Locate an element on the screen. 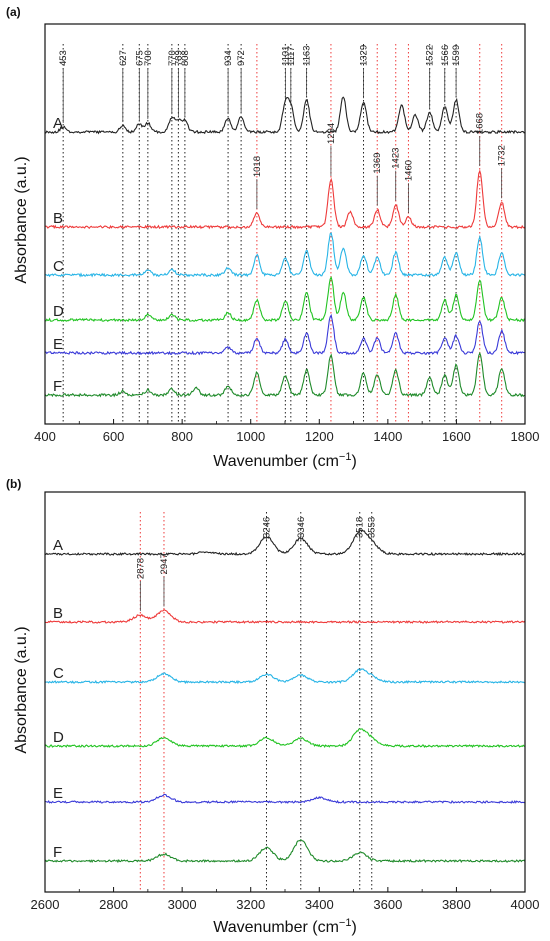 This screenshot has height=941, width=550. peak-annotation: 627 is located at coordinates (123, 58).